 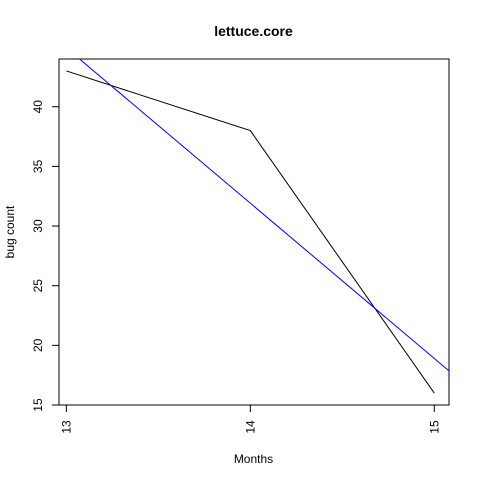 What do you see at coordinates (250, 427) in the screenshot?
I see `x-tick-label: 14` at bounding box center [250, 427].